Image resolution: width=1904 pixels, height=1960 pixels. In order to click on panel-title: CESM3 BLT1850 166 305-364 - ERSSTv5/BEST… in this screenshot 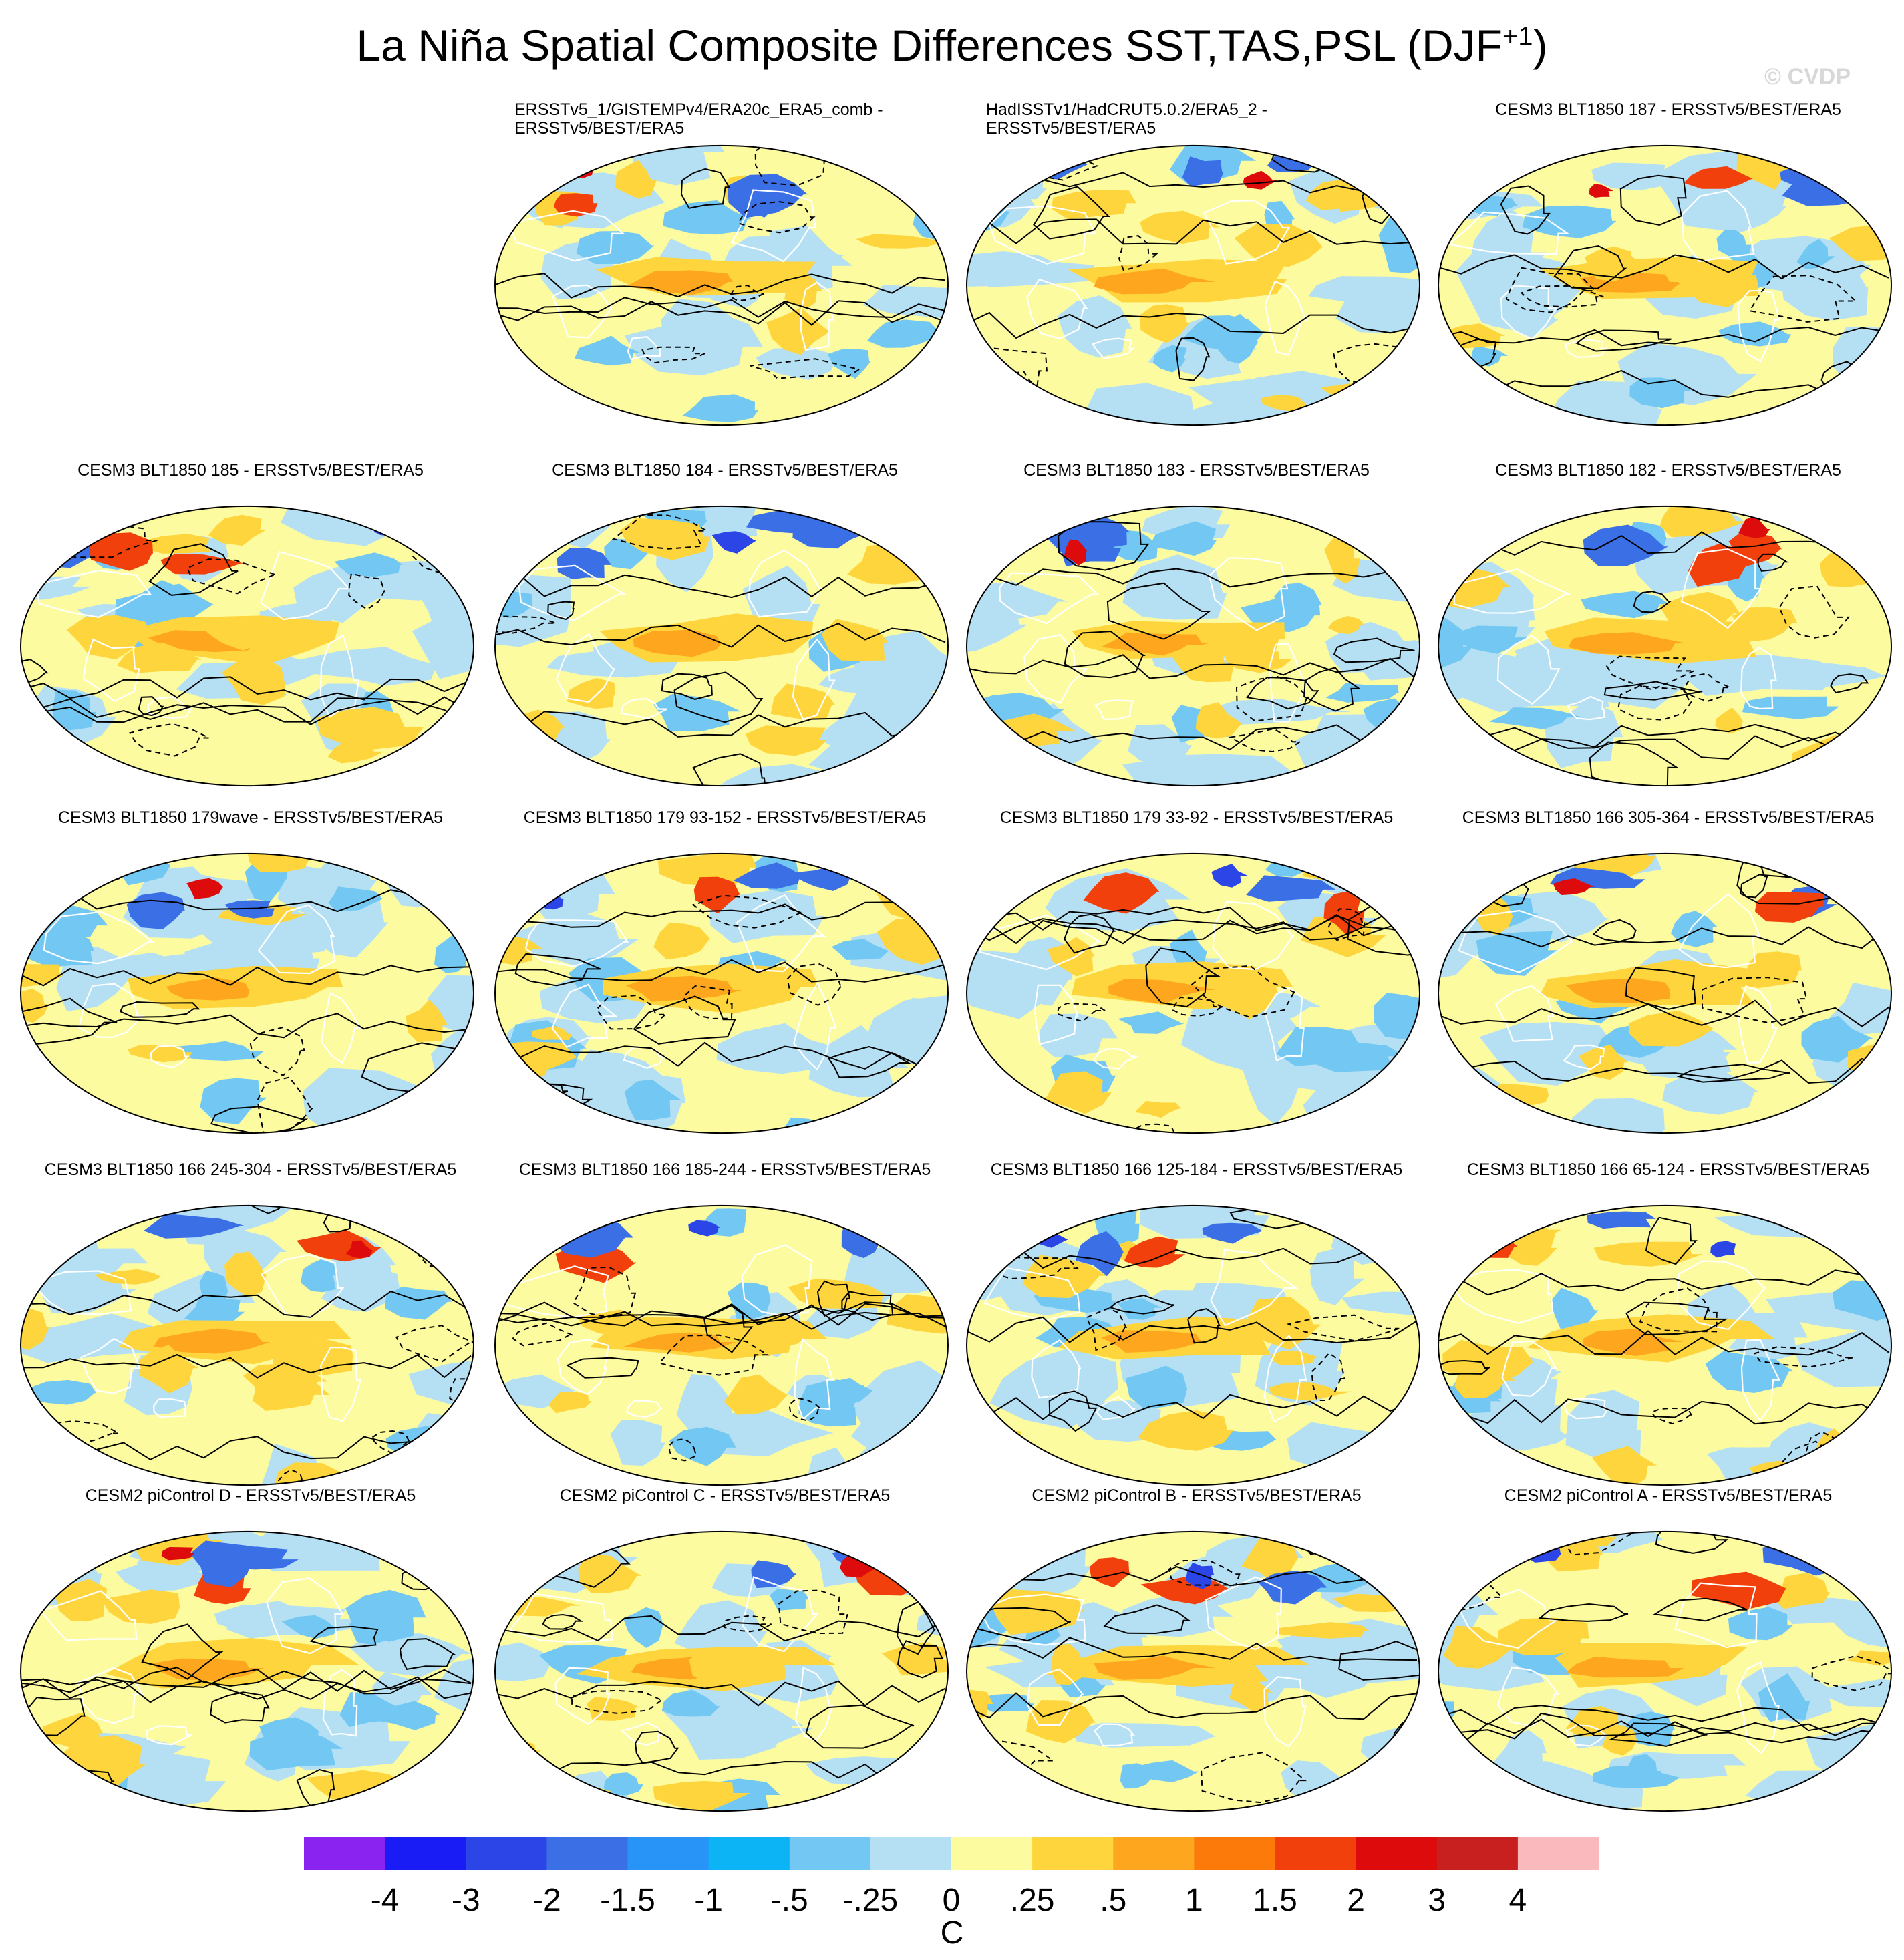, I will do `click(1662, 817)`.